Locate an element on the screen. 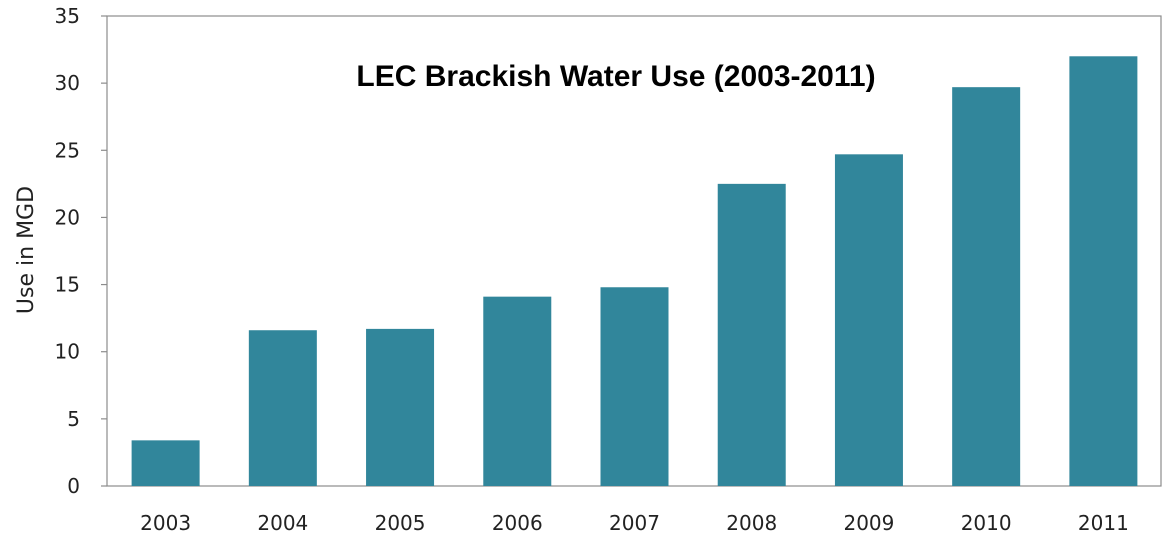 The height and width of the screenshot is (537, 1163). y-tick-label: 20 is located at coordinates (67, 217).